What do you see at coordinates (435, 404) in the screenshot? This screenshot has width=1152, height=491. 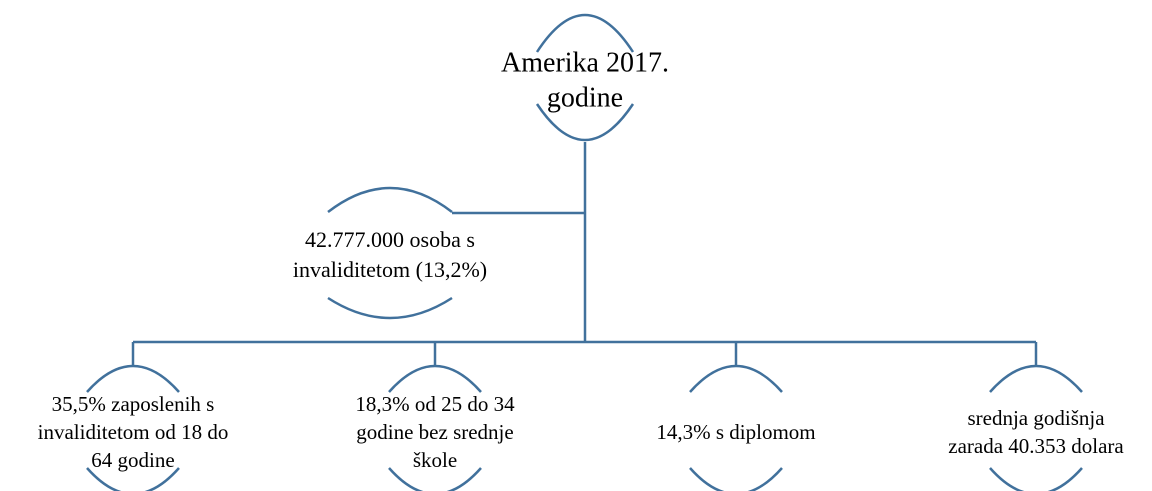 I see `node-label: 18,3% od 25 do 34` at bounding box center [435, 404].